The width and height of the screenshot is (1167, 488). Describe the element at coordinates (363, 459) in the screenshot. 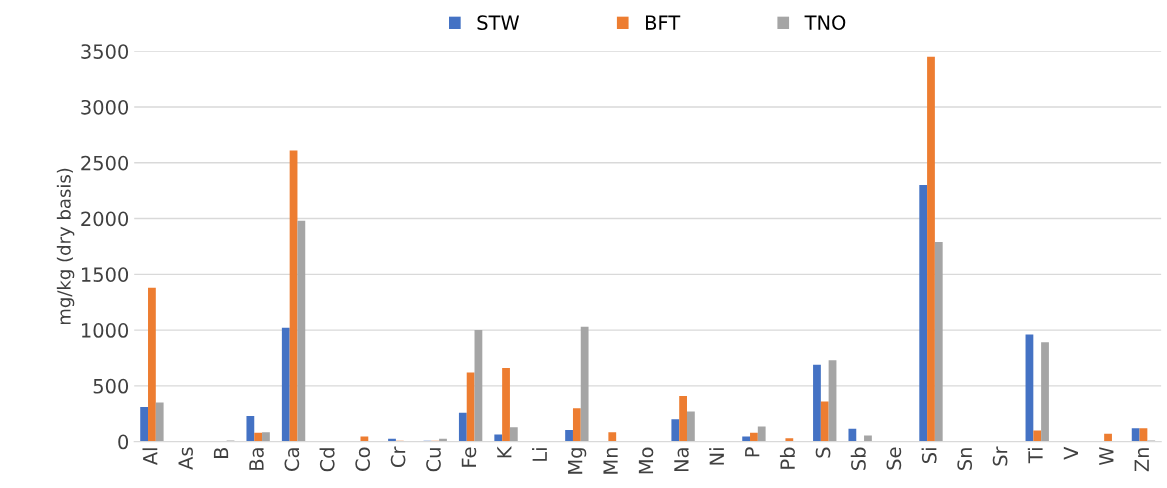

I see `x-tick-label: Co` at that location.